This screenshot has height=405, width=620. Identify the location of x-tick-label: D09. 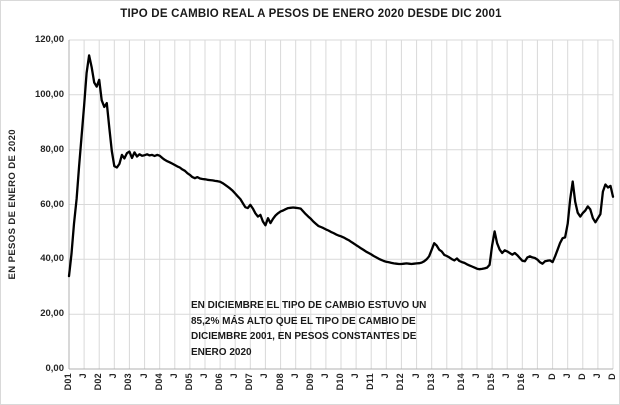
(309, 382).